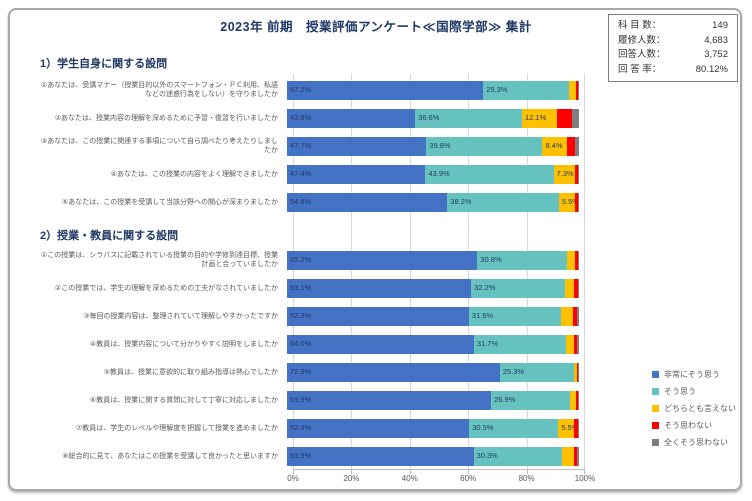 The height and width of the screenshot is (501, 752). I want to click on segment-value-label: 8.4%, so click(554, 146).